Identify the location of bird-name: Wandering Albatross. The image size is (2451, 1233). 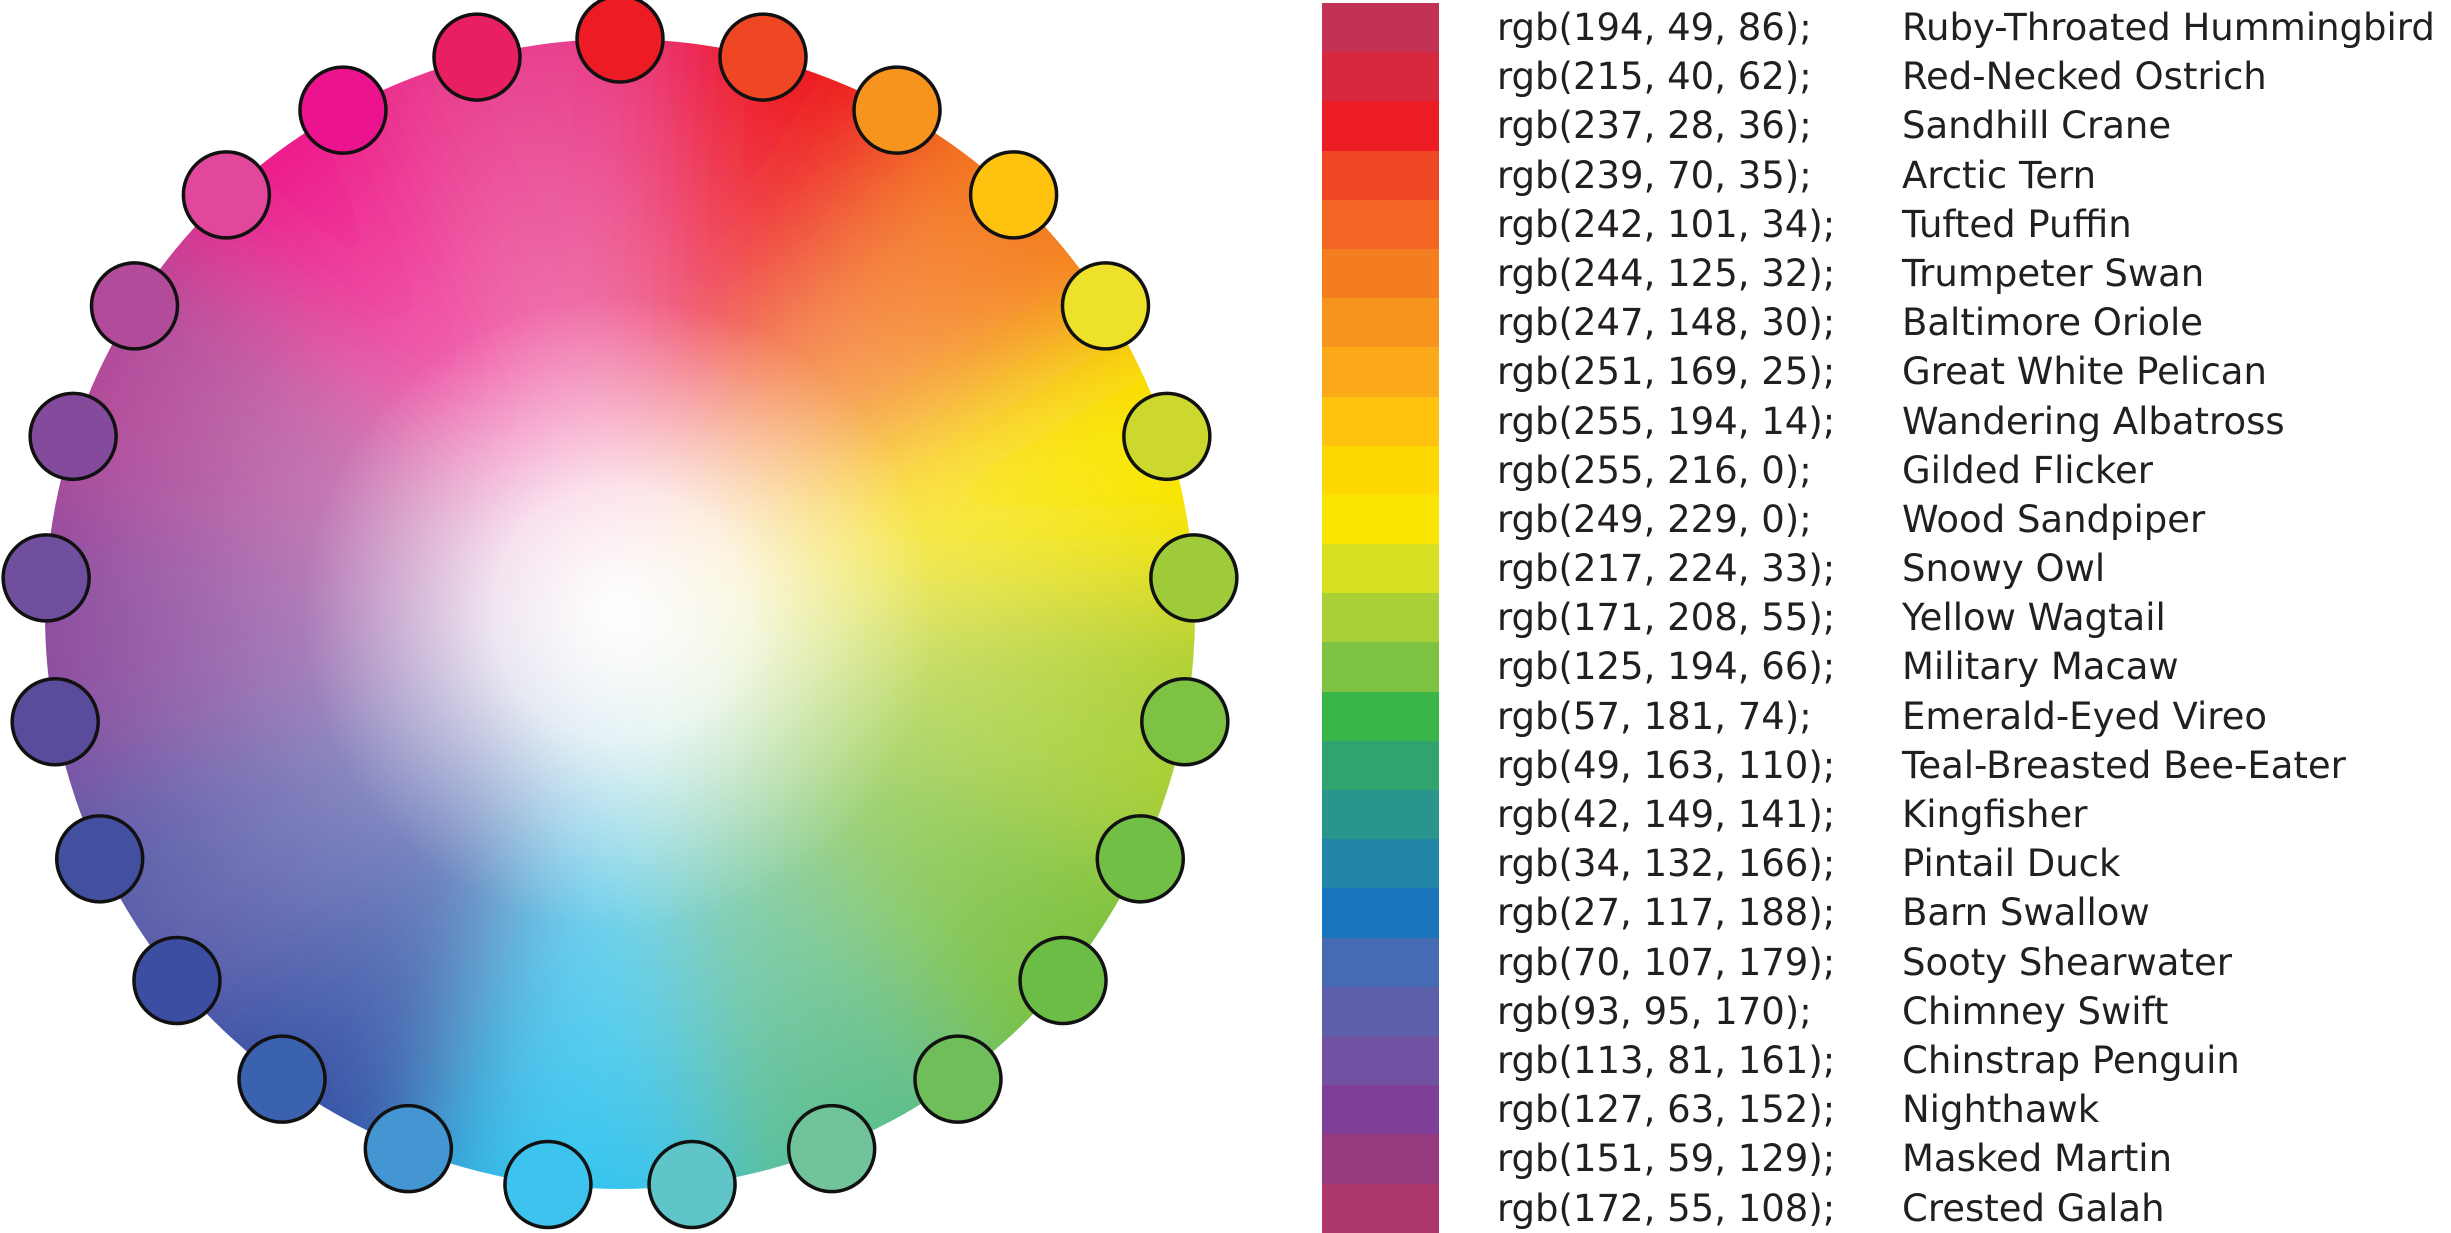
(2093, 421).